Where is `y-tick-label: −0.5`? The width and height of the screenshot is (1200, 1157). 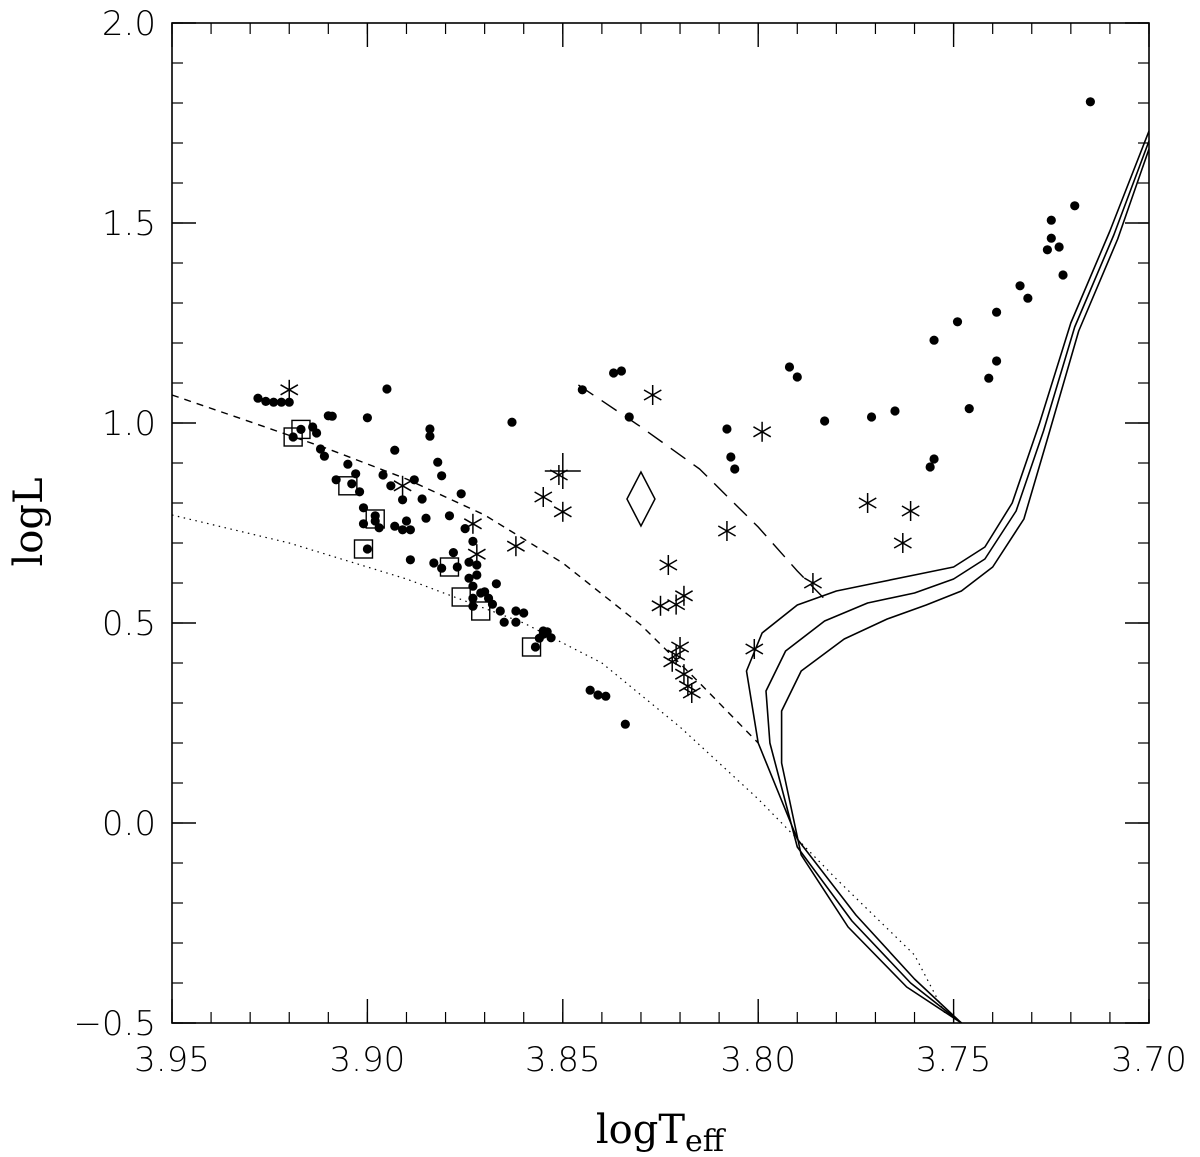
y-tick-label: −0.5 is located at coordinates (114, 1024).